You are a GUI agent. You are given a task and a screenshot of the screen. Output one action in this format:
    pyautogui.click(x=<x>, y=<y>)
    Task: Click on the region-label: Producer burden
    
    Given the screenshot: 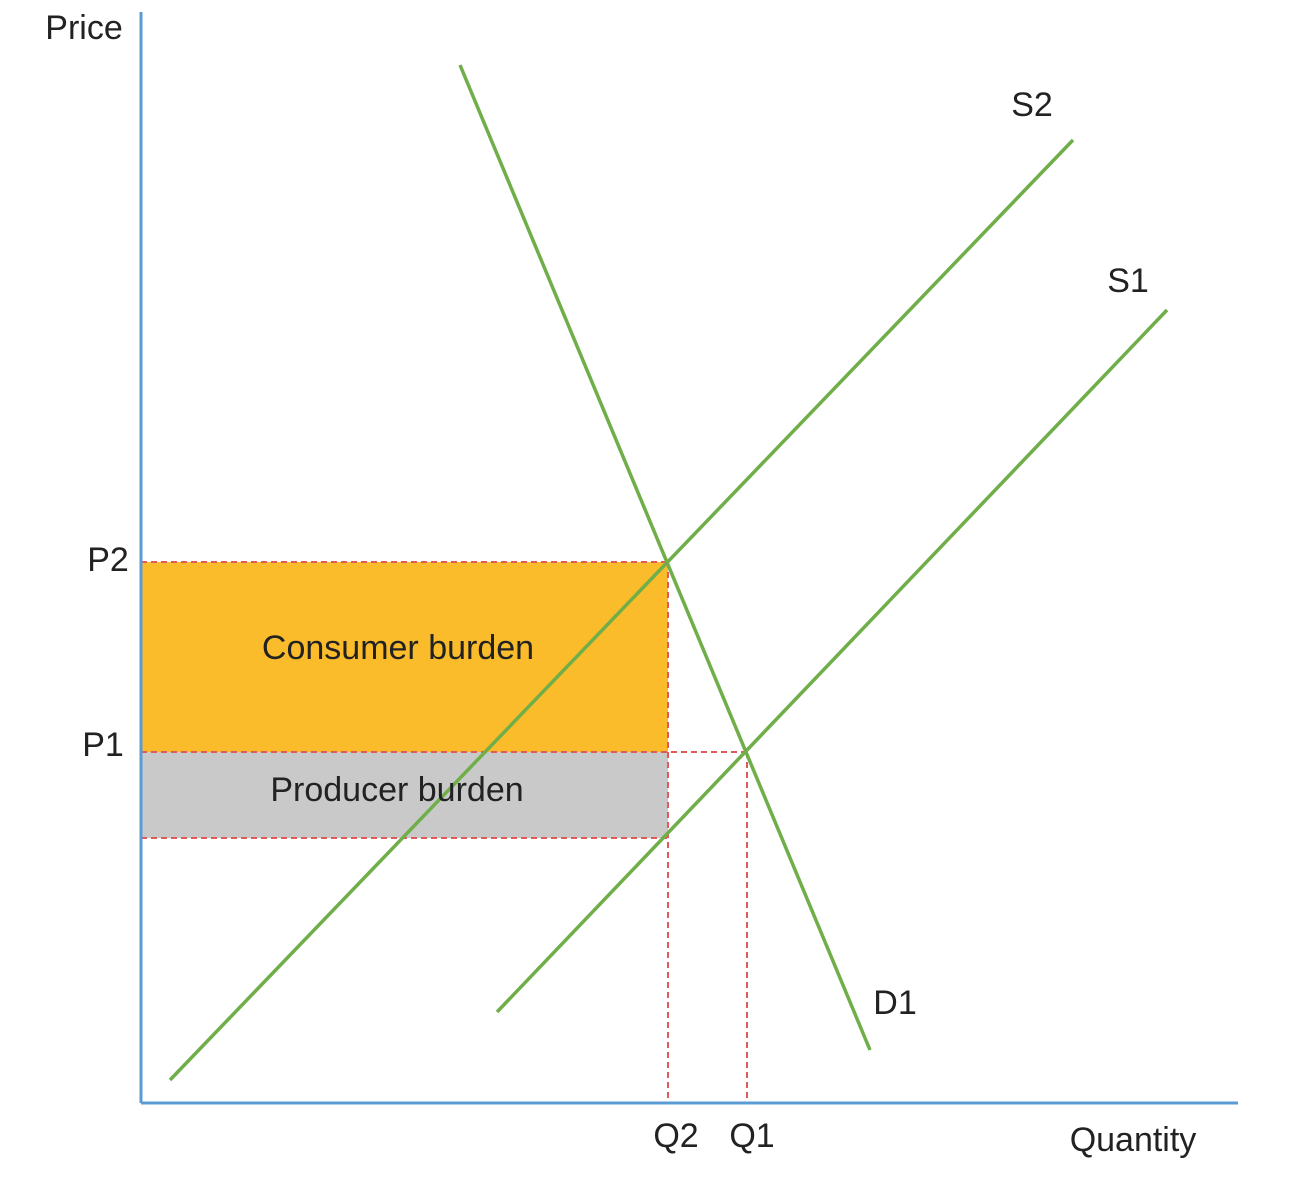 What is the action you would take?
    pyautogui.click(x=396, y=790)
    